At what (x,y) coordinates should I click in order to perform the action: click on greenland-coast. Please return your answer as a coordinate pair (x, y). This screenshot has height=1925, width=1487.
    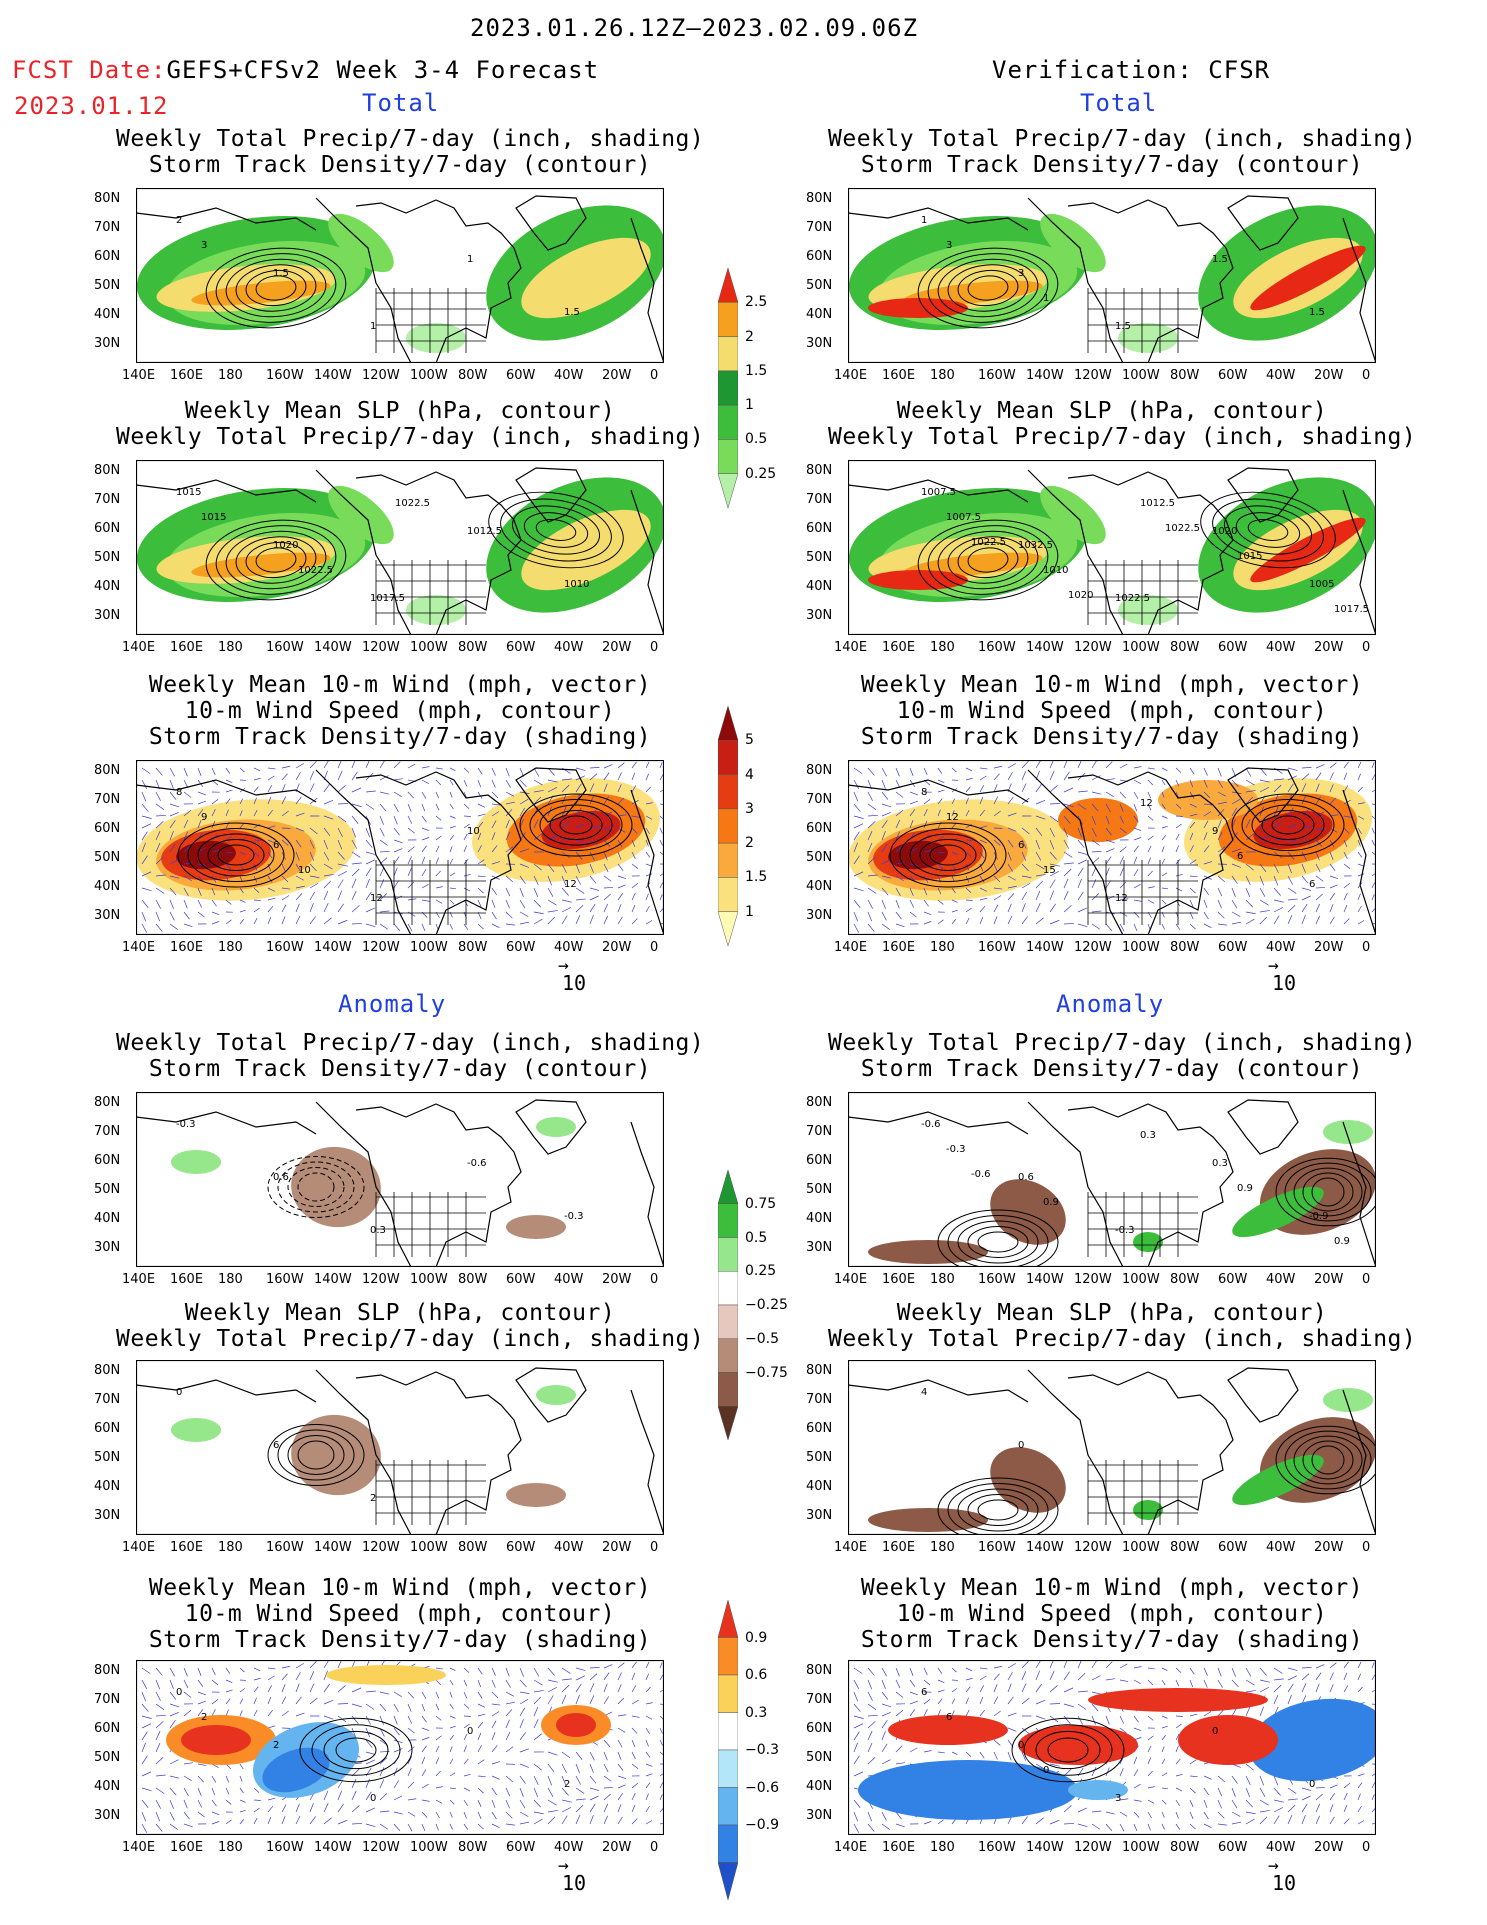
    Looking at the image, I should click on (551, 795).